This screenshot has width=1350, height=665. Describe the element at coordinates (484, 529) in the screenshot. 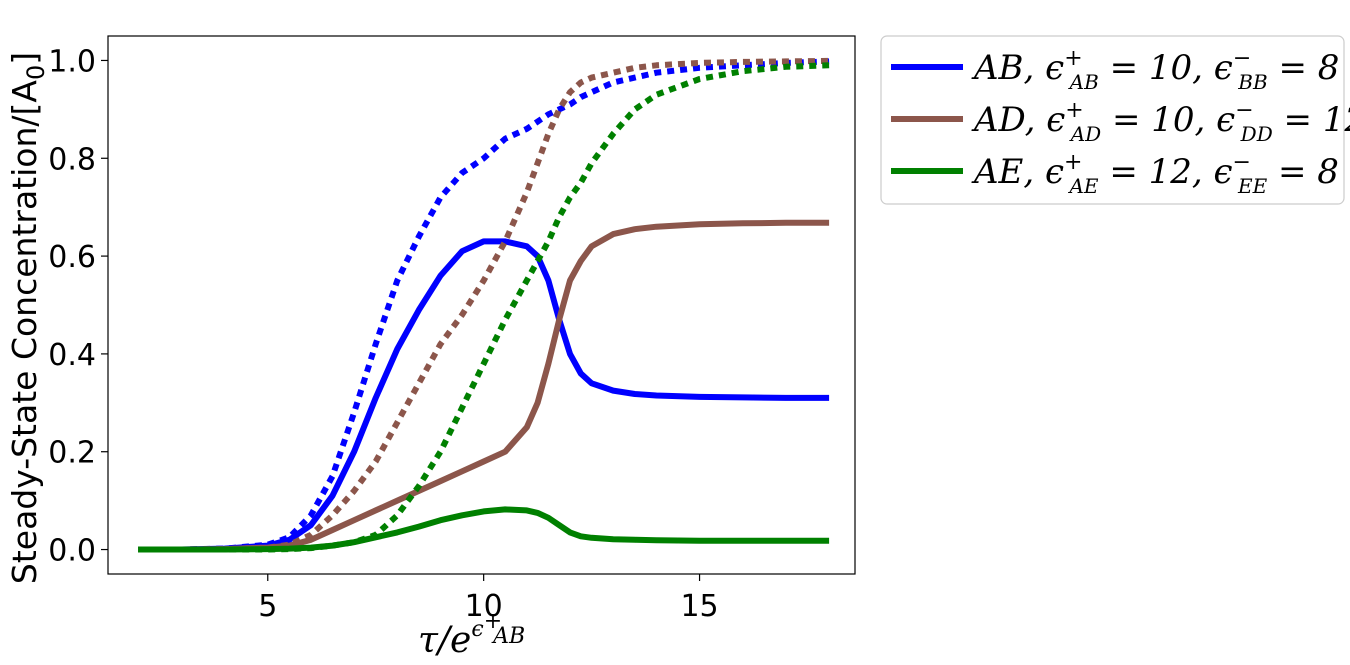

I see `series-line-4-solid` at that location.